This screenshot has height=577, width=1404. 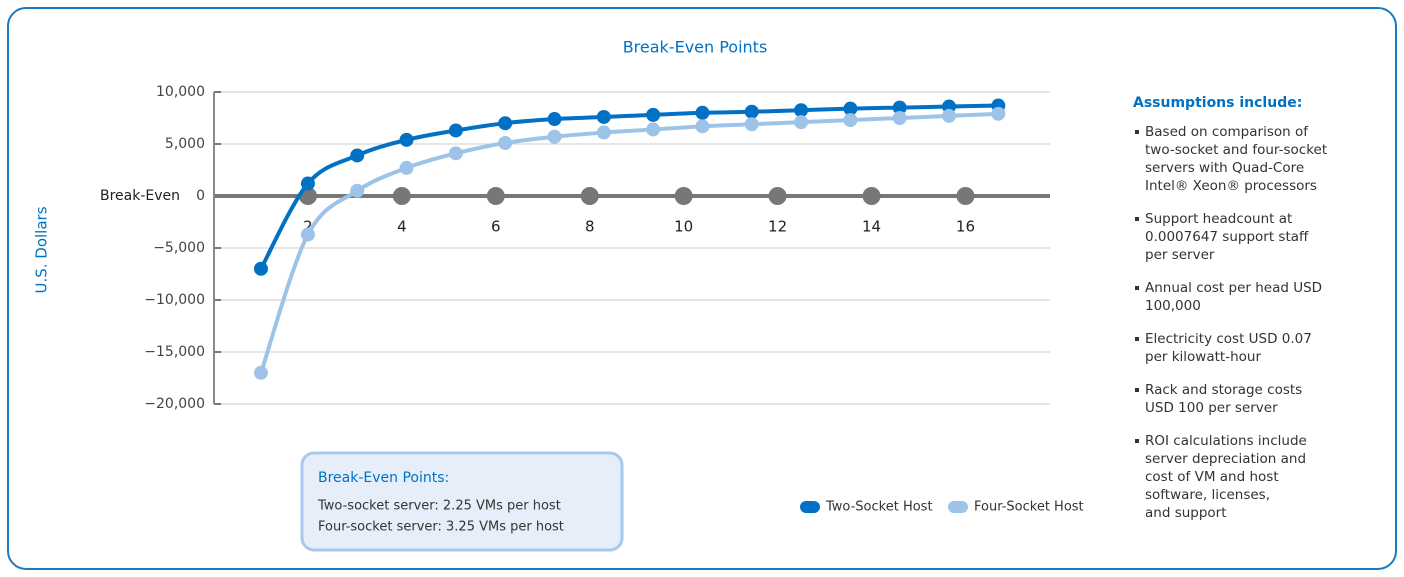 What do you see at coordinates (1225, 459) in the screenshot?
I see `assumption-line: server depreciation and` at bounding box center [1225, 459].